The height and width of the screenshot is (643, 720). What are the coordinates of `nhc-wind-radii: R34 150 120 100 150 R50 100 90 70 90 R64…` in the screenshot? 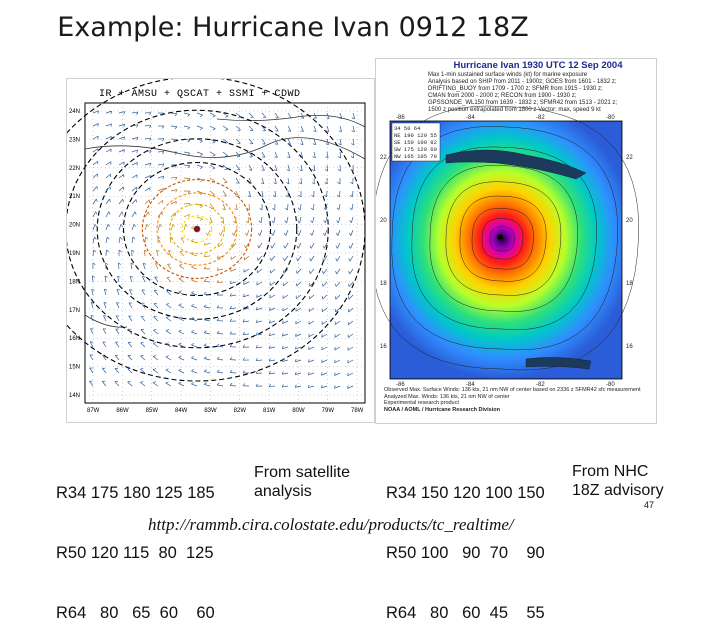 It's located at (465, 543).